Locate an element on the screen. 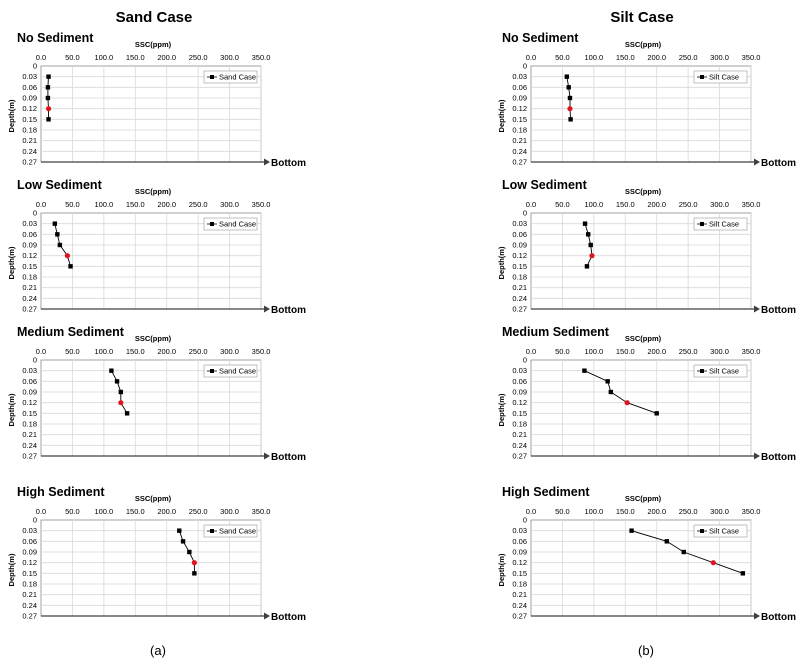  sublabel-a: (a) is located at coordinates (158, 650).